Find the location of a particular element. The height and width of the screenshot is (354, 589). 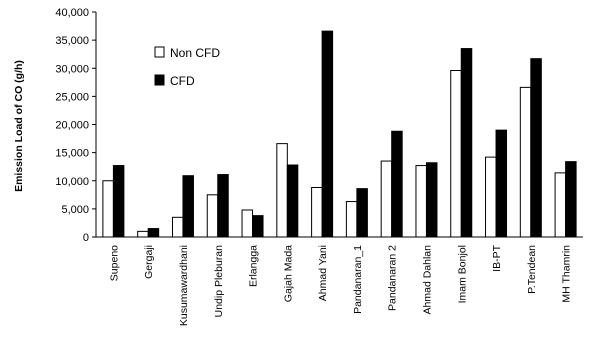

y-tick-label: 5,000 is located at coordinates (75, 210).